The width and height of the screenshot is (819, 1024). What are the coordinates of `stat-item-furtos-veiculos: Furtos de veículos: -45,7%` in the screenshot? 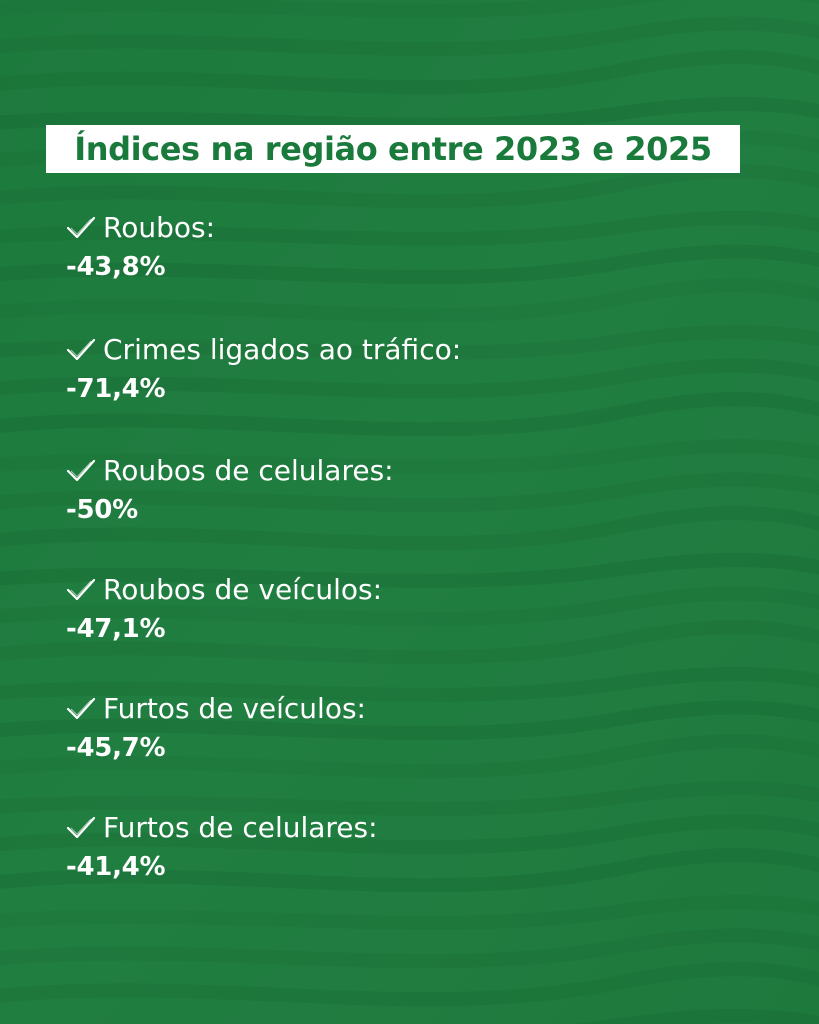 It's located at (416, 726).